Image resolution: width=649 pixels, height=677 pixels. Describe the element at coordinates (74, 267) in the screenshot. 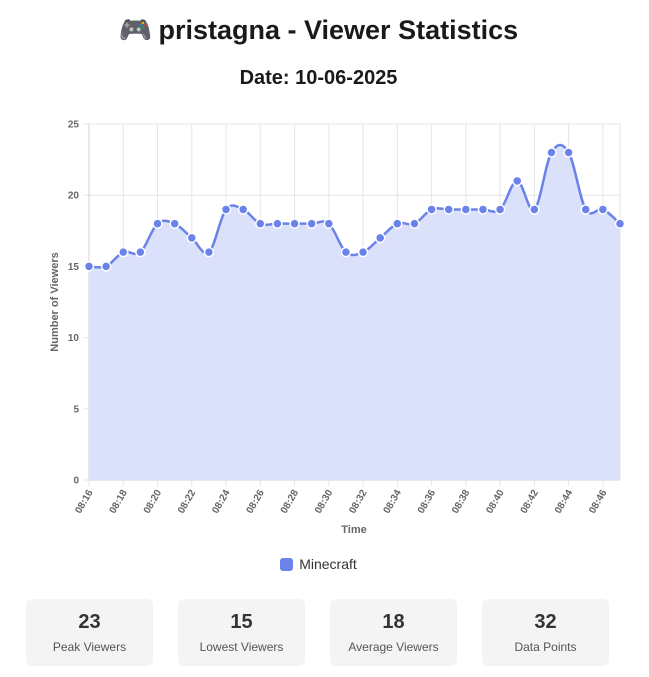

I see `y-tick-label: 15` at that location.